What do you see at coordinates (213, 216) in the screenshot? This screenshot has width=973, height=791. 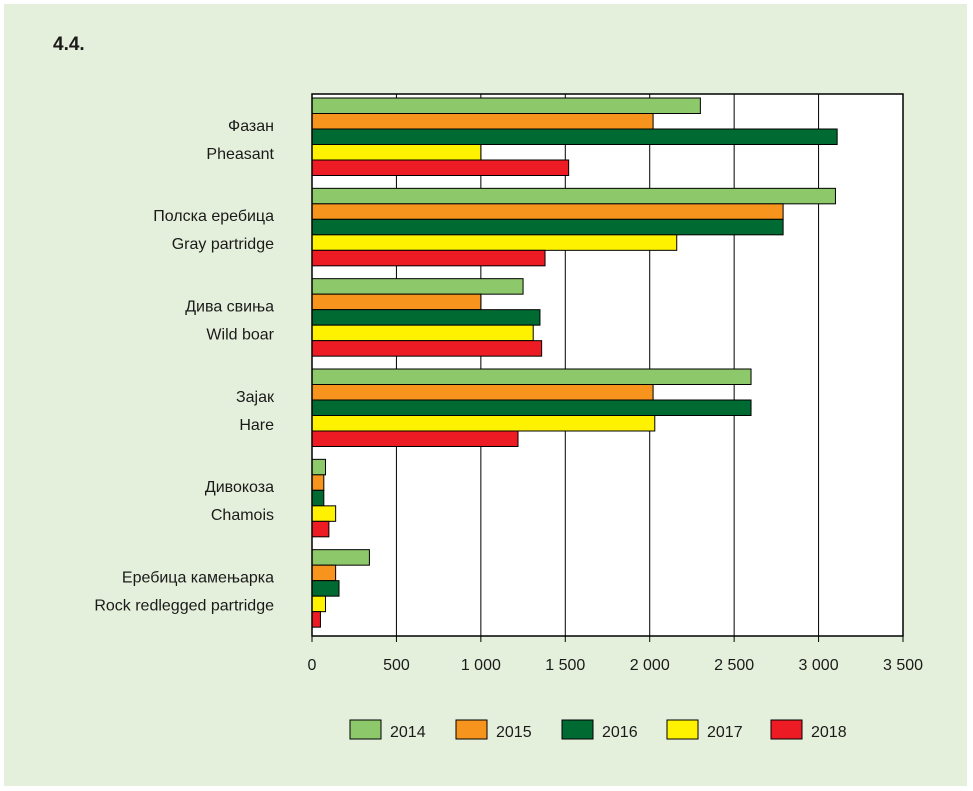 I see `category-label: Полска еребица` at bounding box center [213, 216].